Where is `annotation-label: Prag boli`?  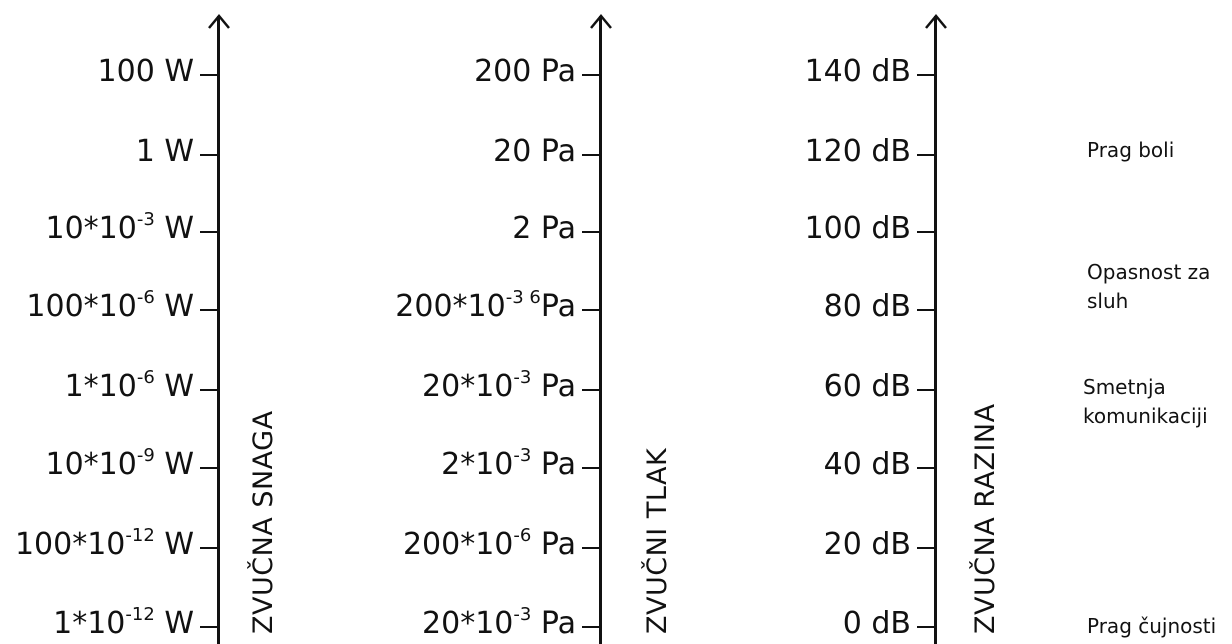 annotation-label: Prag boli is located at coordinates (1131, 150).